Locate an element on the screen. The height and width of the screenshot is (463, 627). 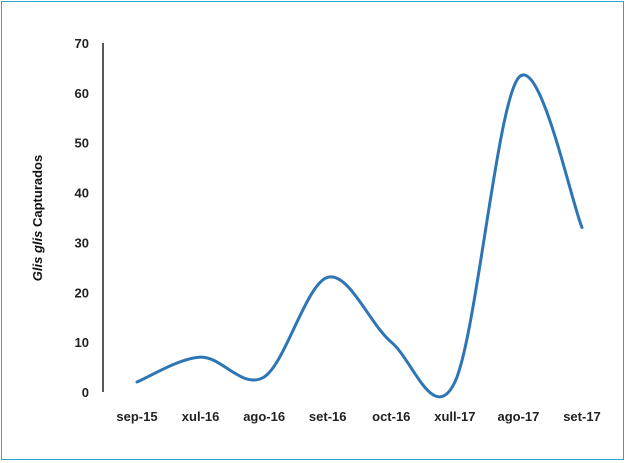
y-tick-label: 50 is located at coordinates (82, 143).